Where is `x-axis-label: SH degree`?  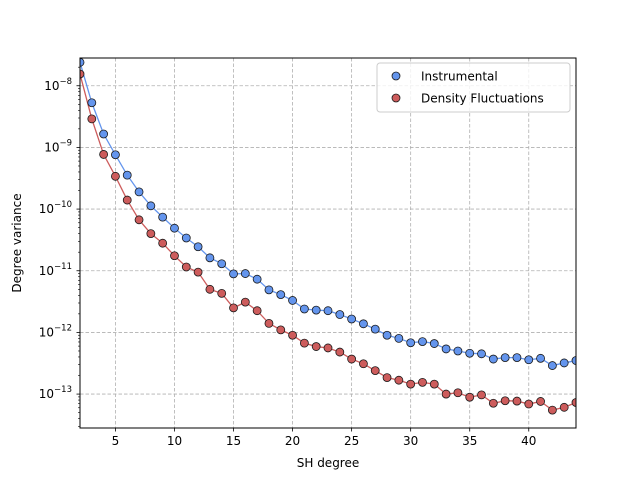
x-axis-label: SH degree is located at coordinates (328, 463).